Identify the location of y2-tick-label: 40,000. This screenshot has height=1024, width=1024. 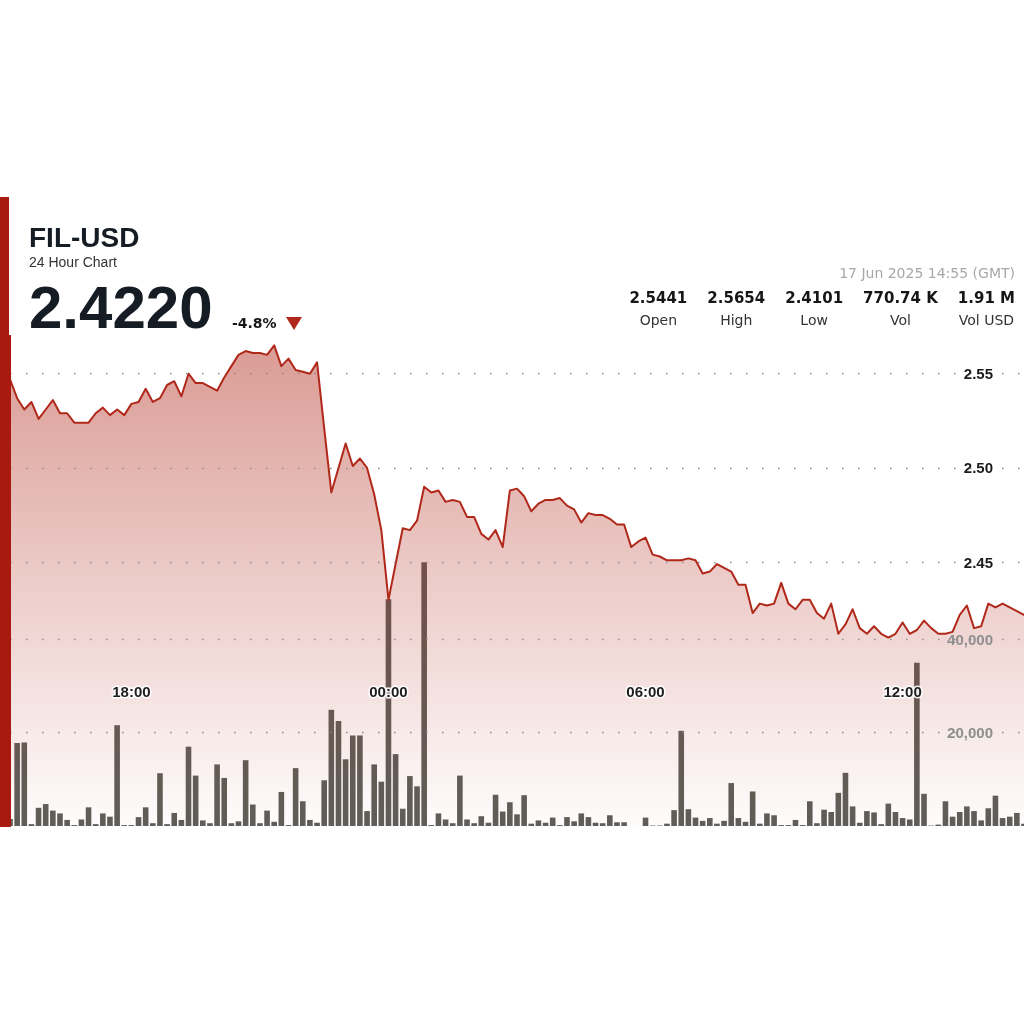
(970, 639).